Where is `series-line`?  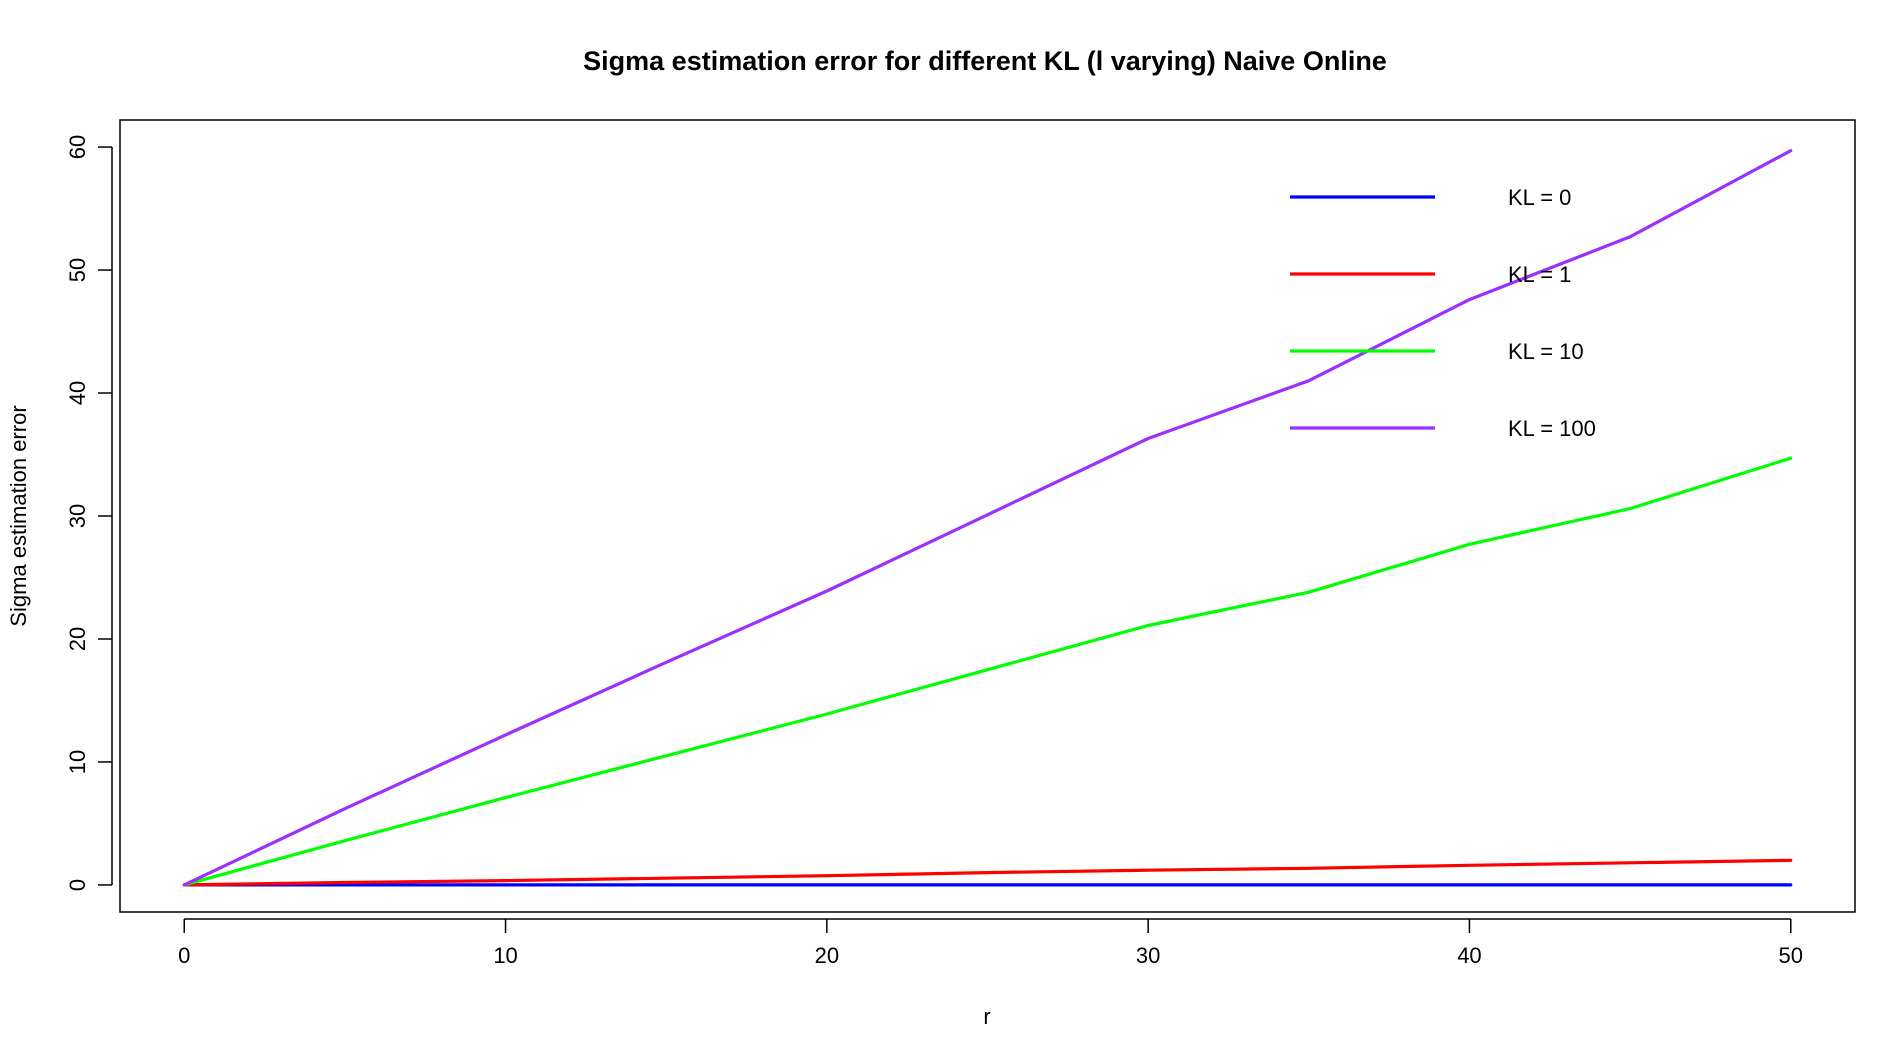 series-line is located at coordinates (987, 872).